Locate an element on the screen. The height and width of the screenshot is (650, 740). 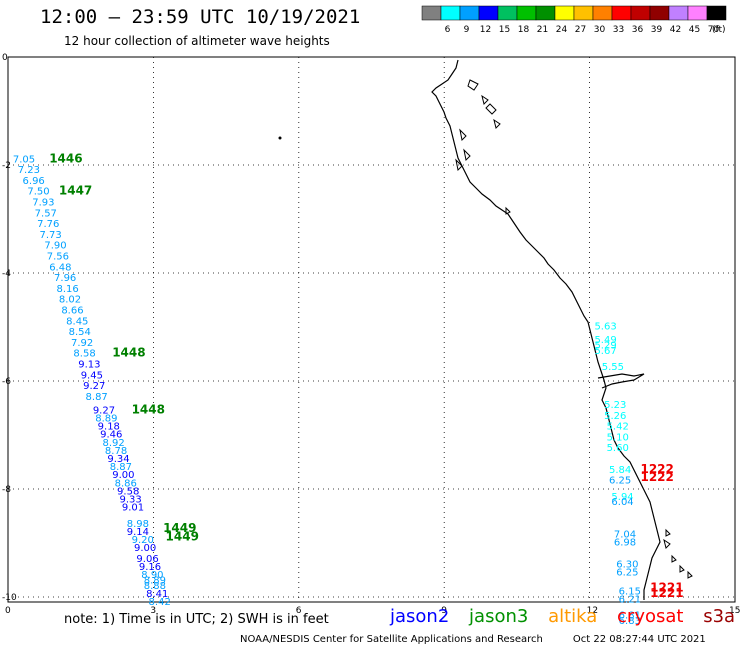
swh-value: 9.27 is located at coordinates (104, 410).